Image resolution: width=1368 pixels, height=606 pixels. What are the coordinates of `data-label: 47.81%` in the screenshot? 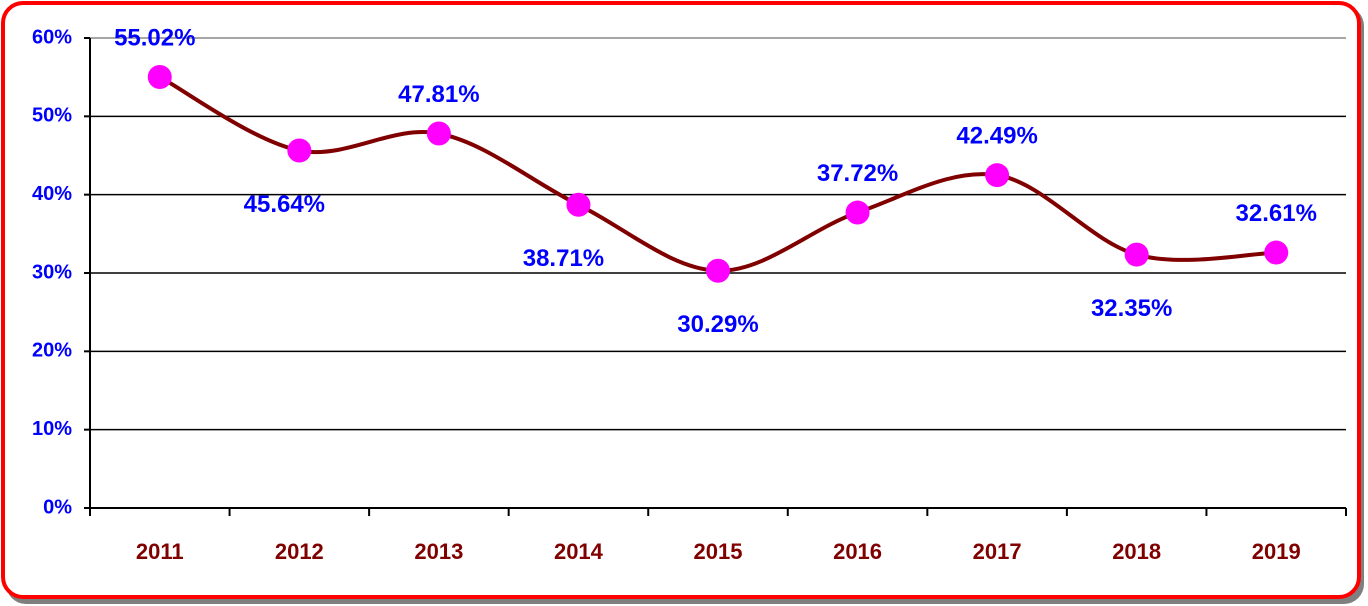 It's located at (438, 94).